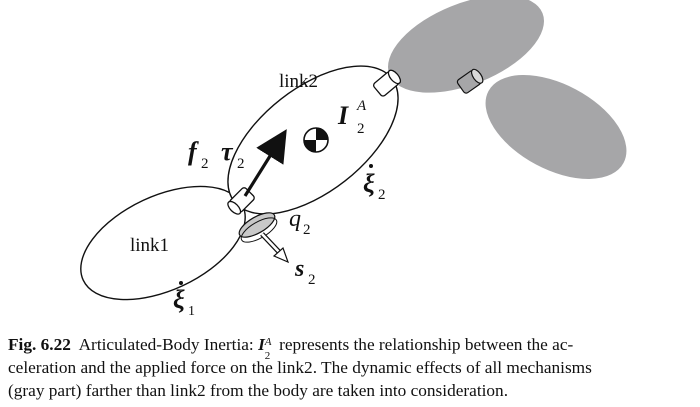 The width and height of the screenshot is (700, 407). I want to click on velocity1-label: ξ, so click(179, 299).